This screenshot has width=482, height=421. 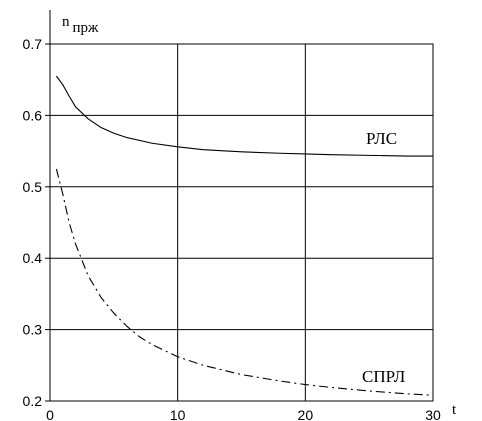 What do you see at coordinates (384, 376) in the screenshot?
I see `series-label-sprl: СПРЛ` at bounding box center [384, 376].